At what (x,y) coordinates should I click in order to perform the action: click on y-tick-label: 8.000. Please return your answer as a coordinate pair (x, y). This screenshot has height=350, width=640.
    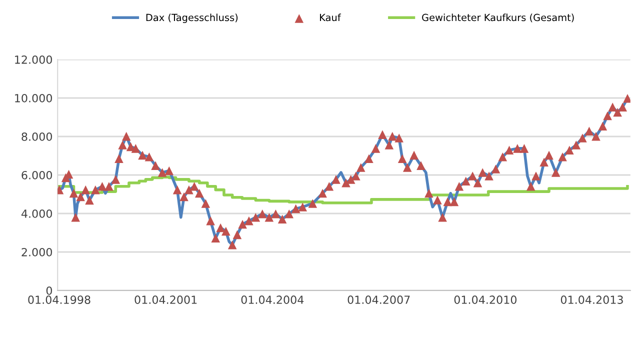
    Looking at the image, I should click on (37, 136).